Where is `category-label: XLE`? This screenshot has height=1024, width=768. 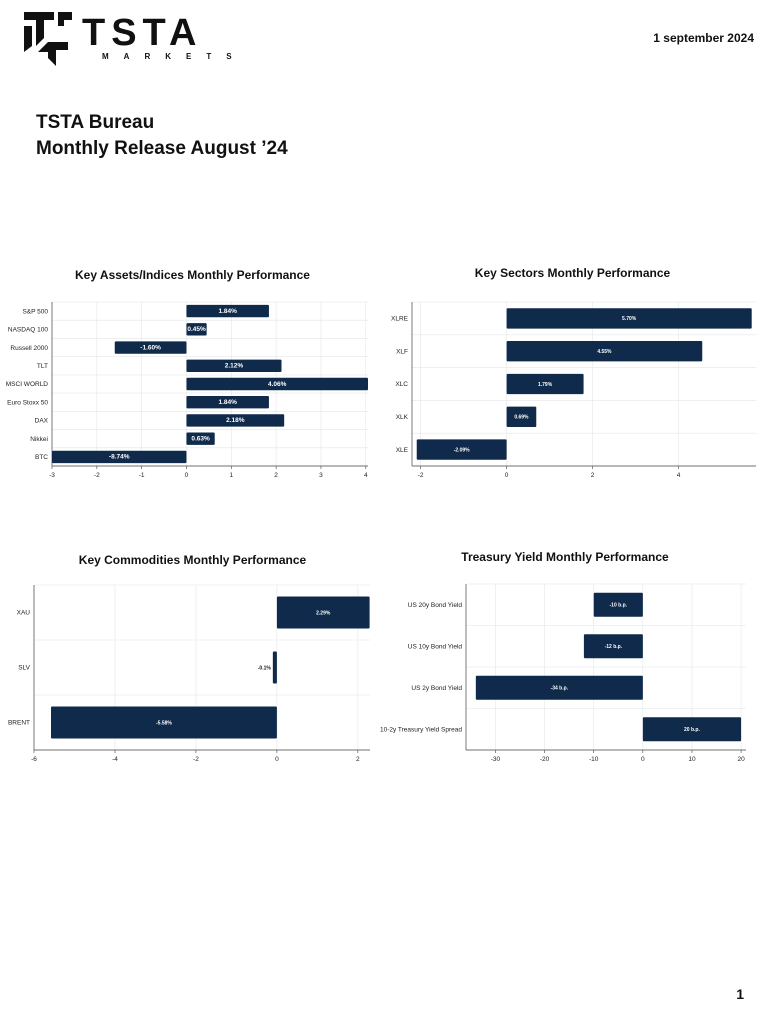
category-label: XLE is located at coordinates (402, 450).